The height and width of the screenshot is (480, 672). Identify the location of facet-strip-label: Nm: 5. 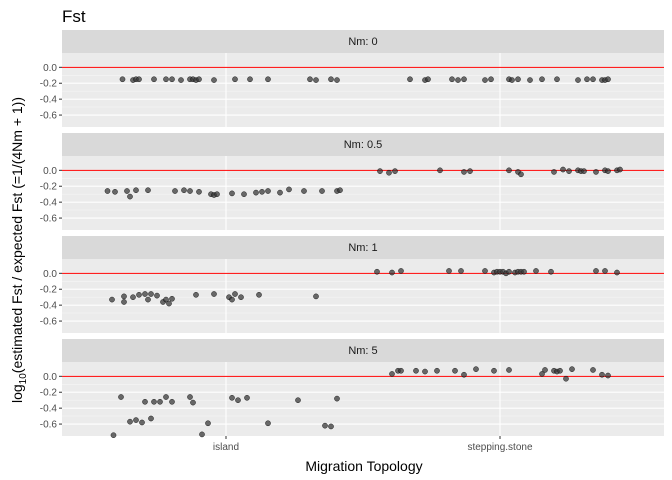
(362, 351).